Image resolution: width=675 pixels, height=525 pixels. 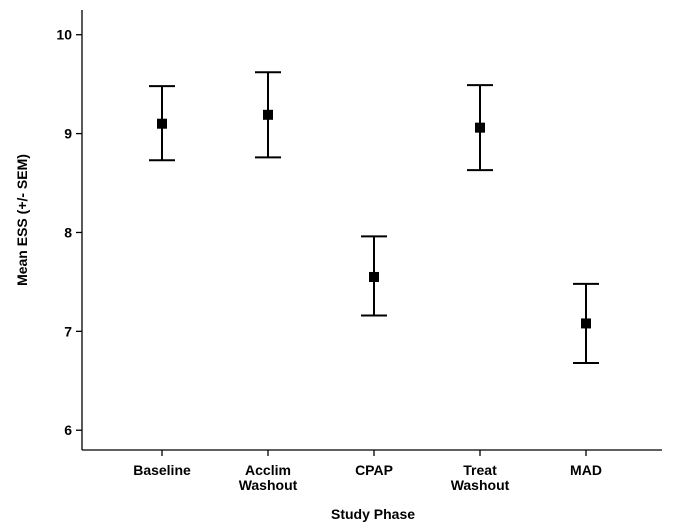 What do you see at coordinates (64, 35) in the screenshot?
I see `y-tick-label: 10` at bounding box center [64, 35].